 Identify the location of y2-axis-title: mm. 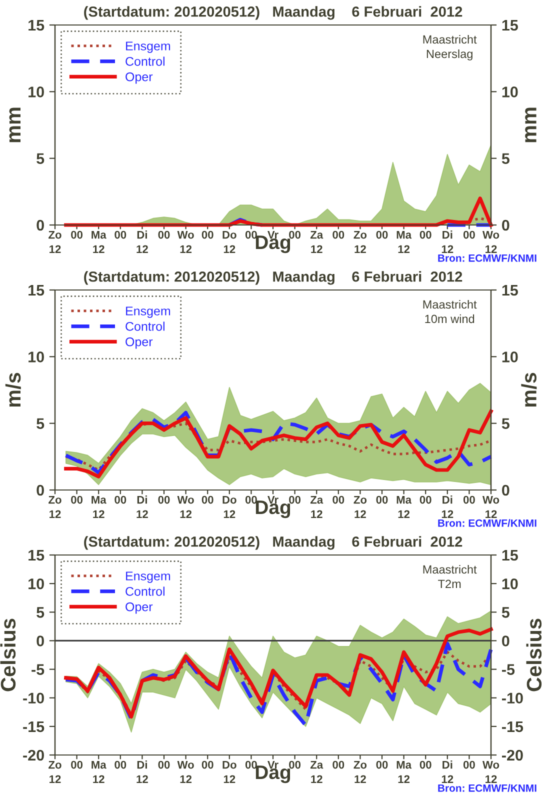
(530, 125).